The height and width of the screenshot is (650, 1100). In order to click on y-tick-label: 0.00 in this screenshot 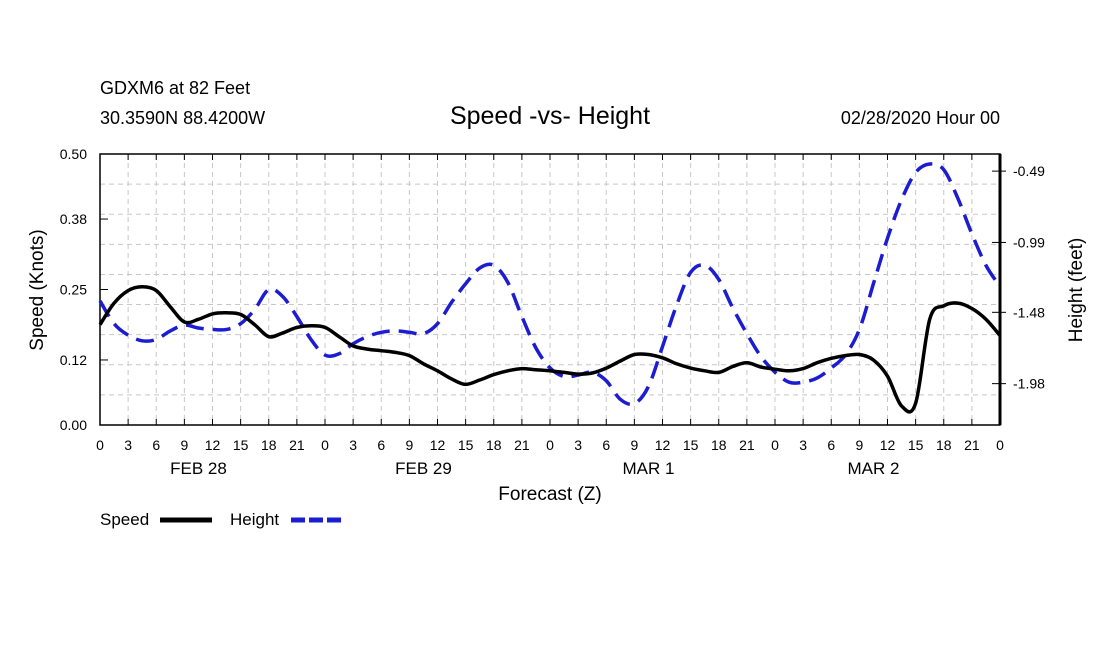, I will do `click(73, 425)`.